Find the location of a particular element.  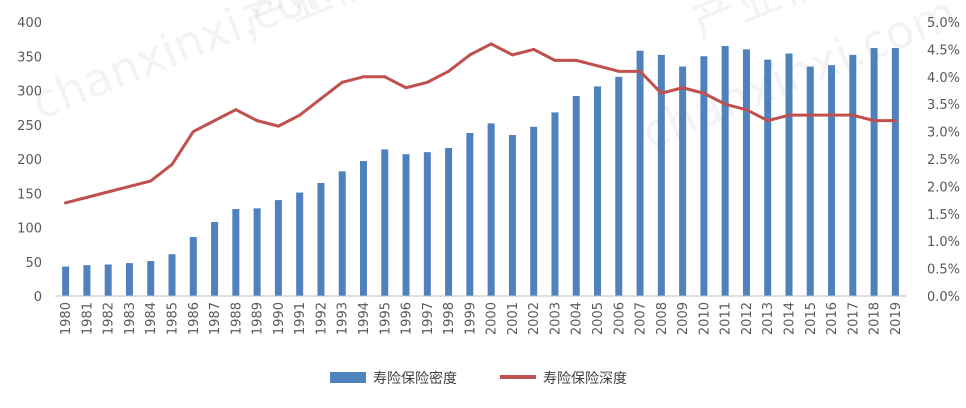

y-right-tick-label: 2.5% is located at coordinates (943, 160).